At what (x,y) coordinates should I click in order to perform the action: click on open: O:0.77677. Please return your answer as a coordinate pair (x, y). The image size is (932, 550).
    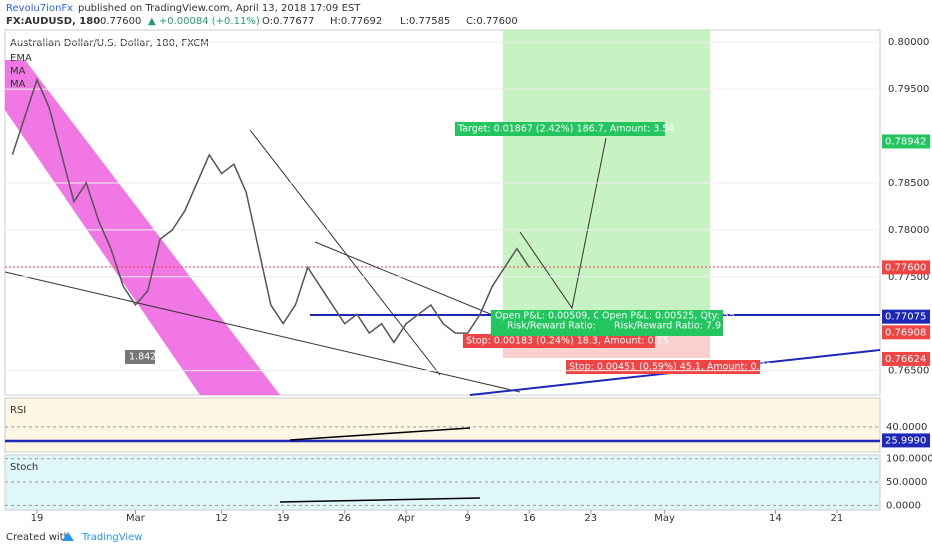
    Looking at the image, I should click on (288, 21).